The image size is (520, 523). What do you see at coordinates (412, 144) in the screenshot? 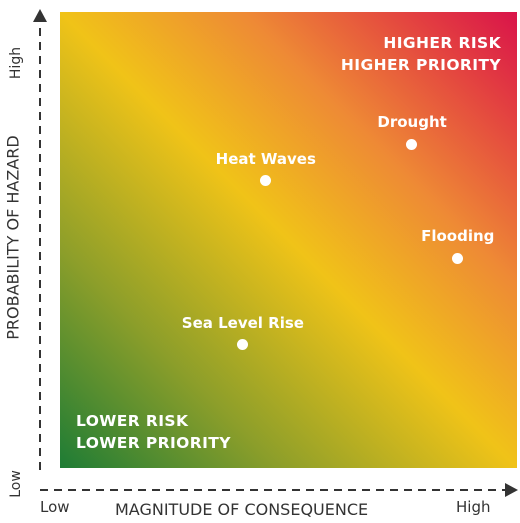
I see `hazard-point-drought` at bounding box center [412, 144].